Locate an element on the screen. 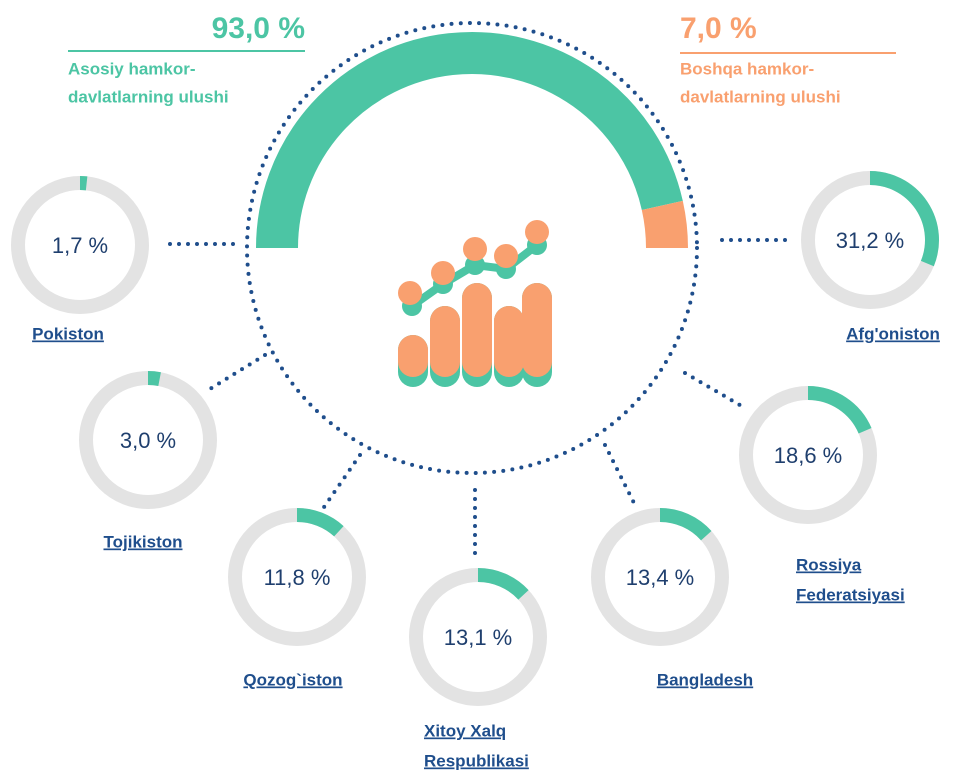 Image resolution: width=958 pixels, height=772 pixels. donut-value: 11,8 % is located at coordinates (297, 577).